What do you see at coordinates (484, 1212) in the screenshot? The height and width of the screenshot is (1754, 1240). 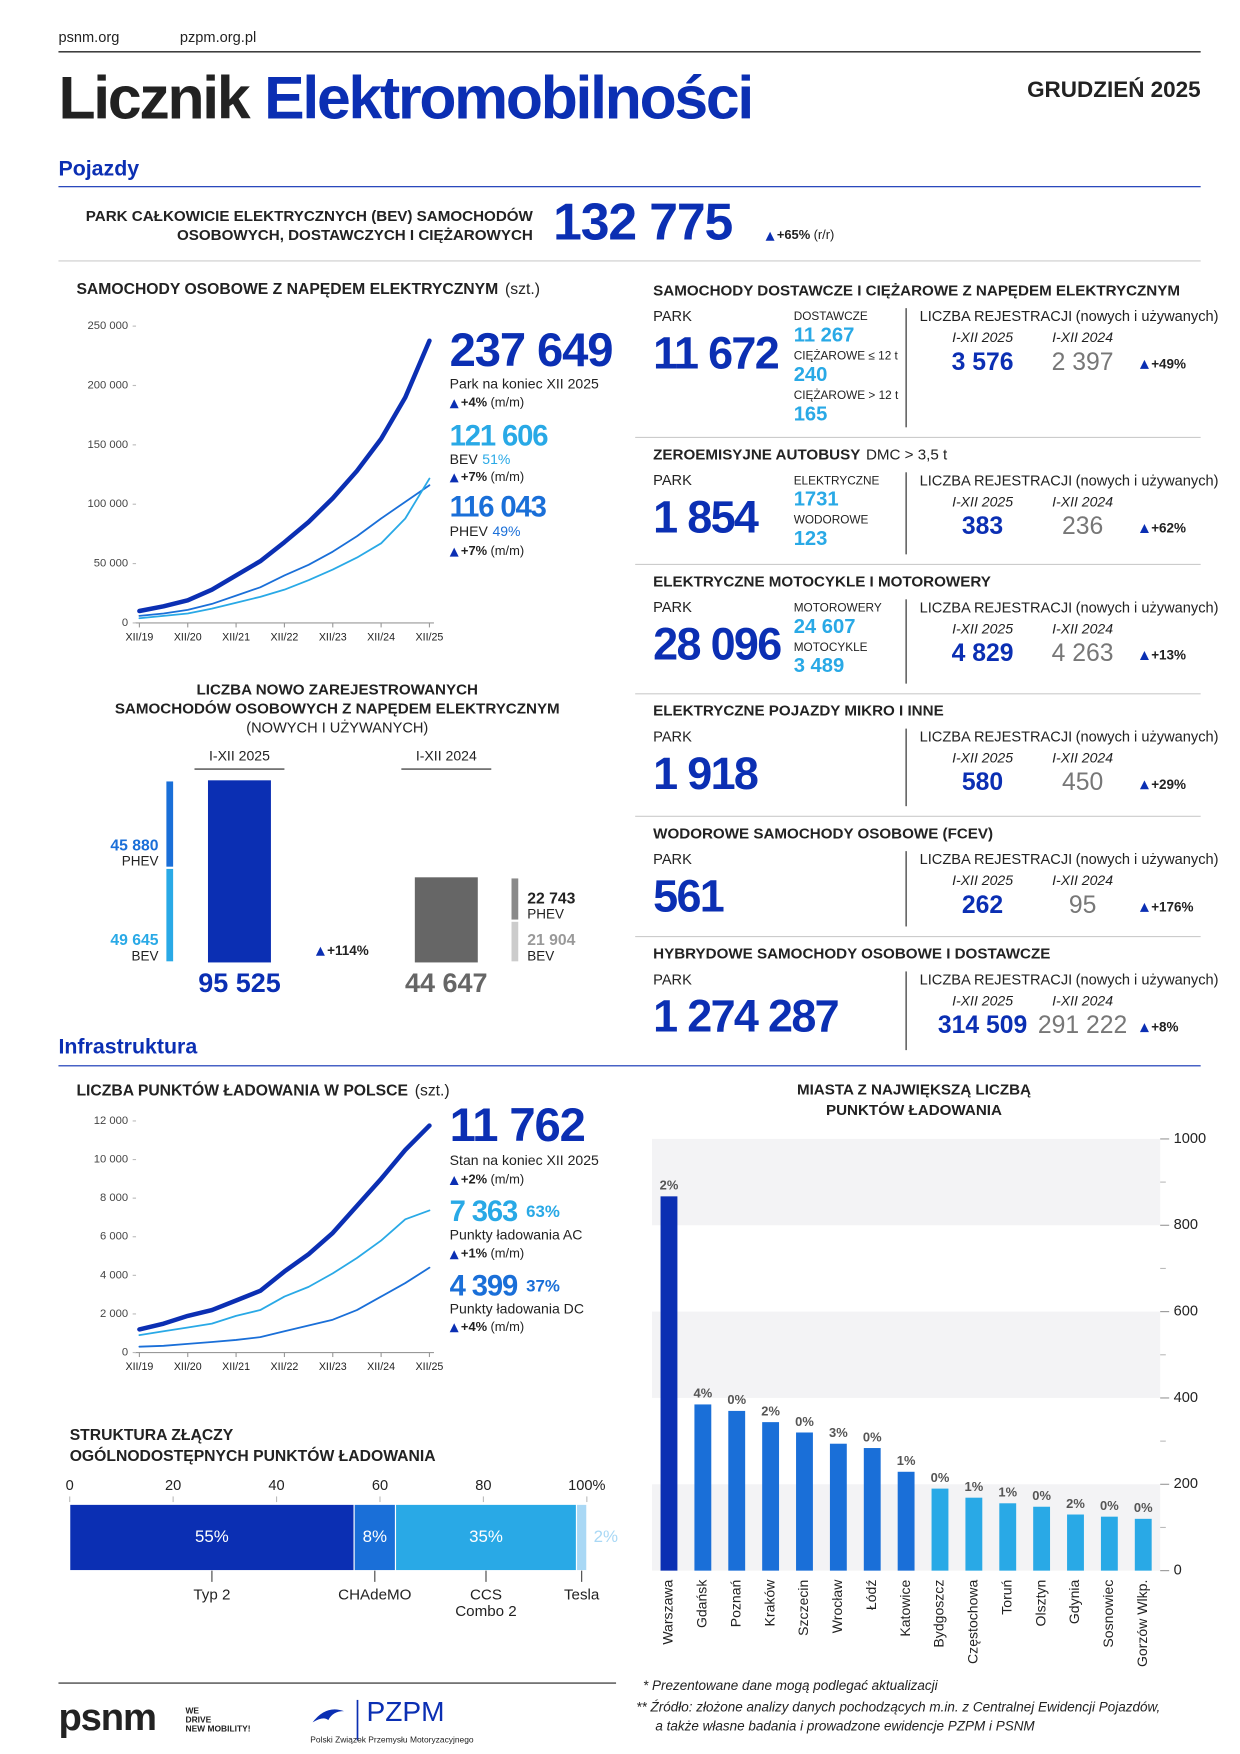 I see `callout-value-part: 7 363` at bounding box center [484, 1212].